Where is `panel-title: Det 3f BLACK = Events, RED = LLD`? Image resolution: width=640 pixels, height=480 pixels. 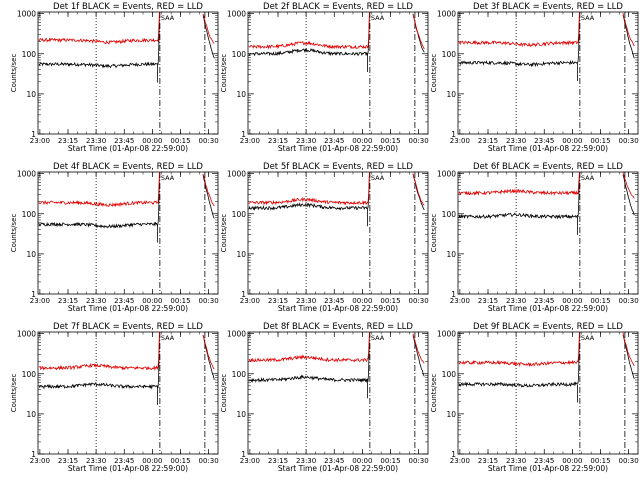
panel-title: Det 3f BLACK = Events, RED = LLD is located at coordinates (548, 7).